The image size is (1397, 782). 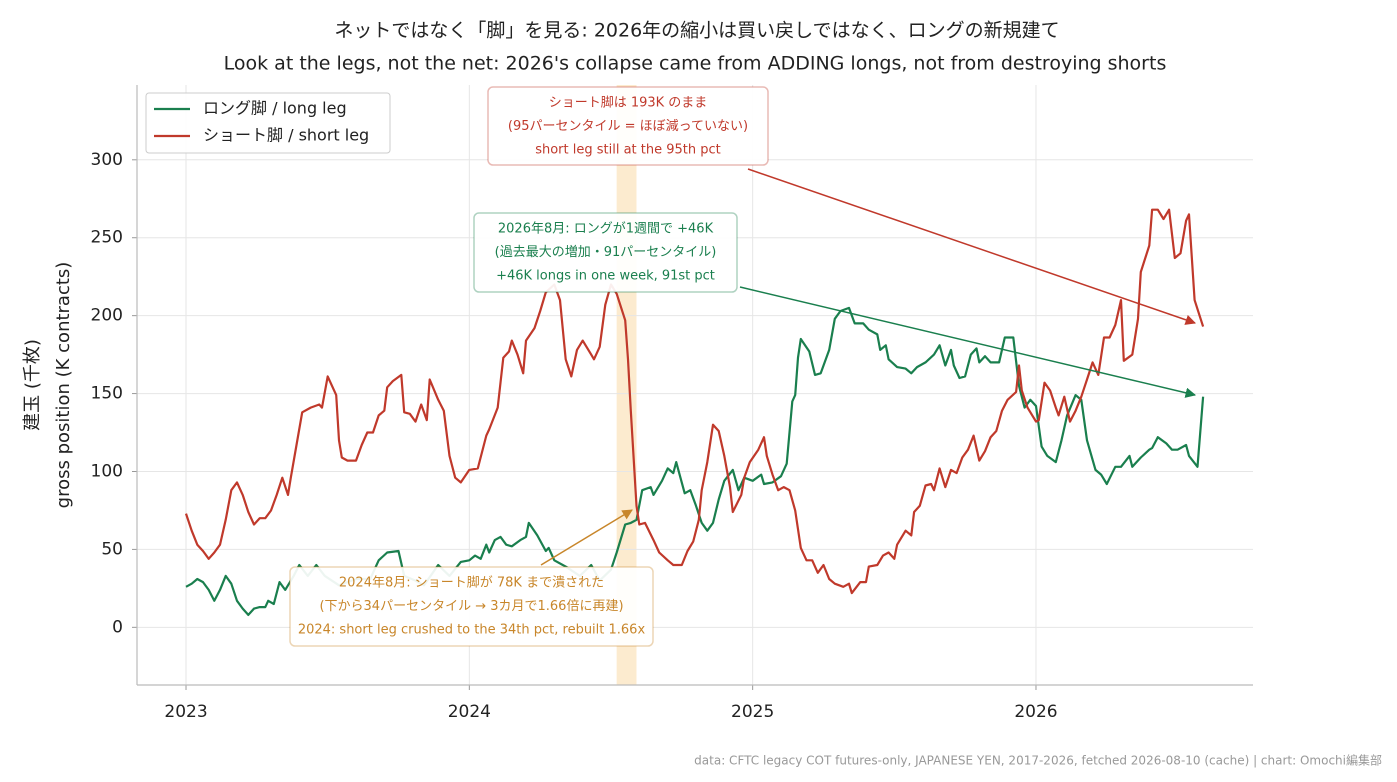 What do you see at coordinates (107, 394) in the screenshot?
I see `y-tick-label: 150` at bounding box center [107, 394].